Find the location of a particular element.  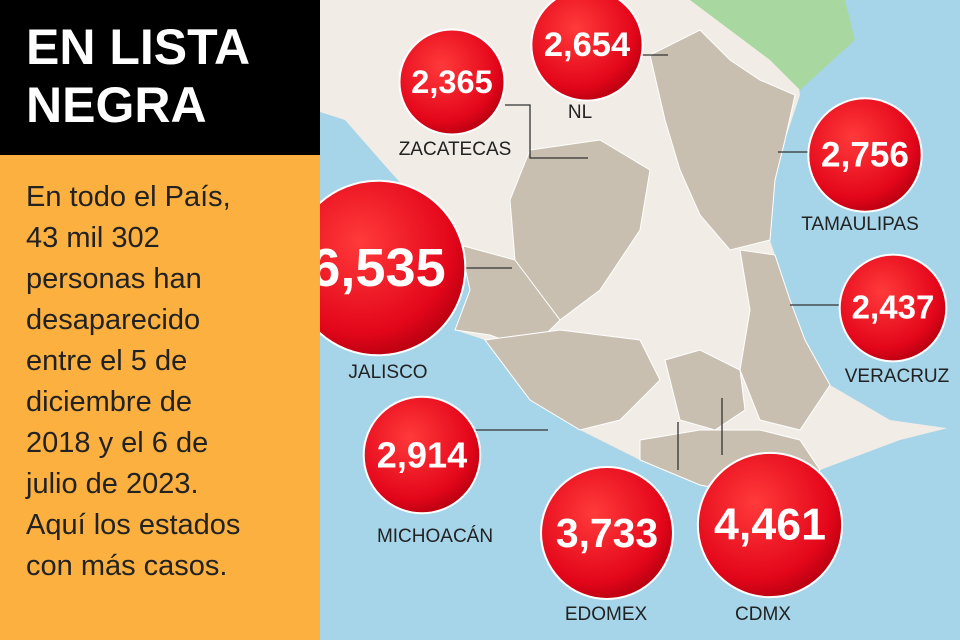

case-count: 2,365 is located at coordinates (451, 82).